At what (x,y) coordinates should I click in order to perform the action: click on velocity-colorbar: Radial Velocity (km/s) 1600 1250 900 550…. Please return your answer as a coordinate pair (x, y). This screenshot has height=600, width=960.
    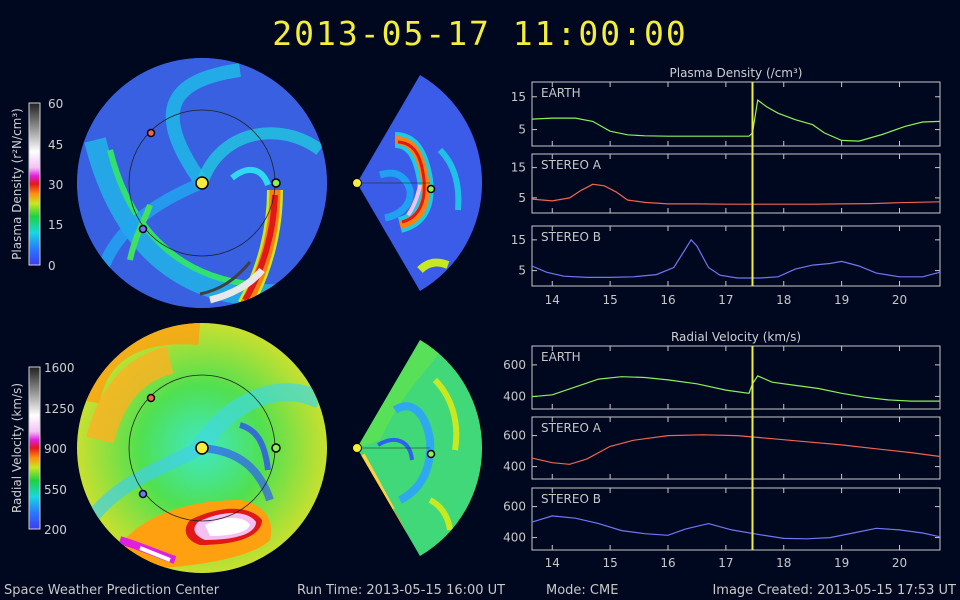
    Looking at the image, I should click on (42, 449).